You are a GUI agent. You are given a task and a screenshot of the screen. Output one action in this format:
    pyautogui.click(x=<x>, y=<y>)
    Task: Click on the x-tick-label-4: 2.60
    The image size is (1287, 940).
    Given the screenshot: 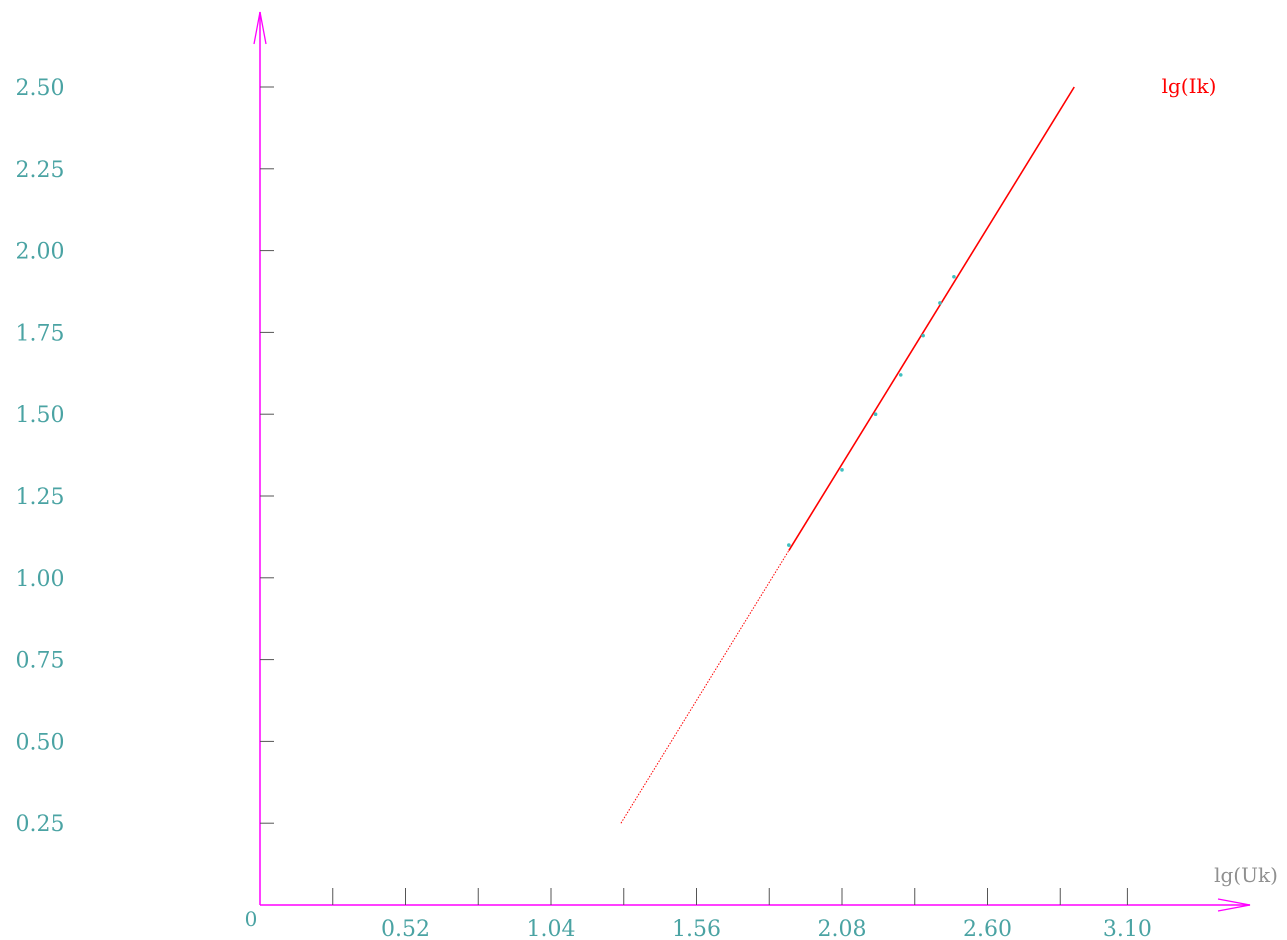 What is the action you would take?
    pyautogui.click(x=987, y=928)
    